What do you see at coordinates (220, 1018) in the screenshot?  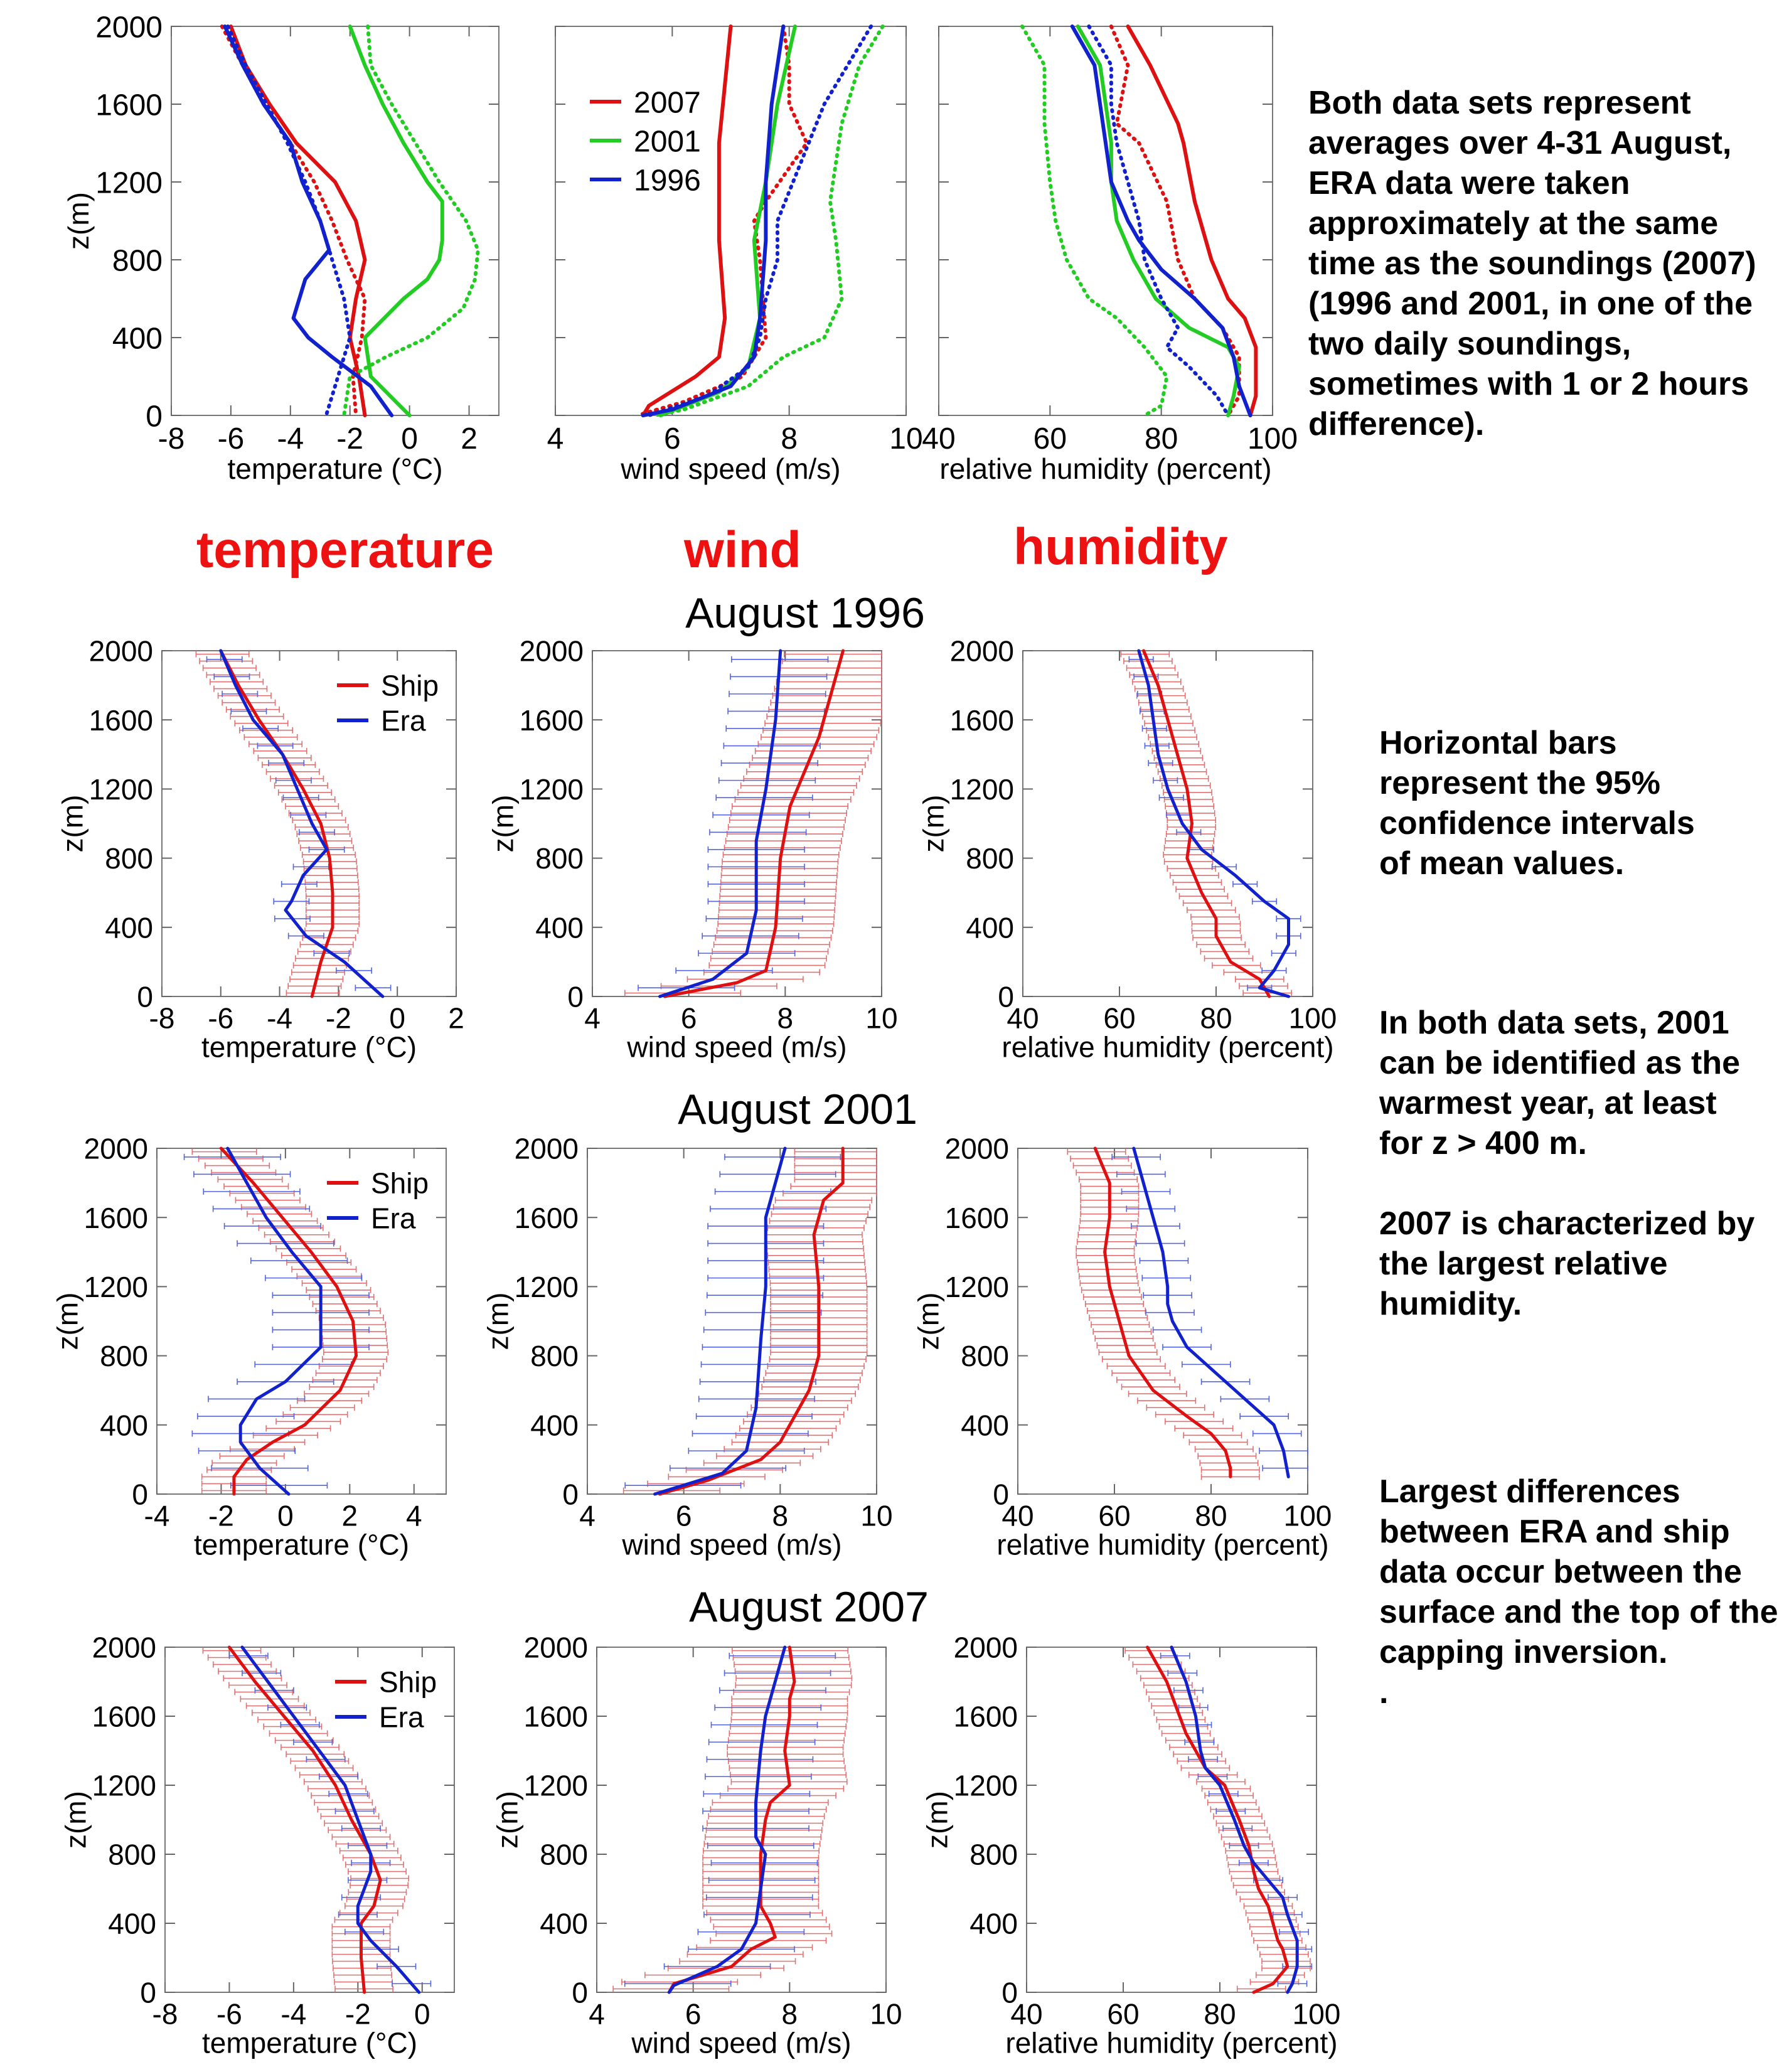 I see `x-tick-label: -6` at bounding box center [220, 1018].